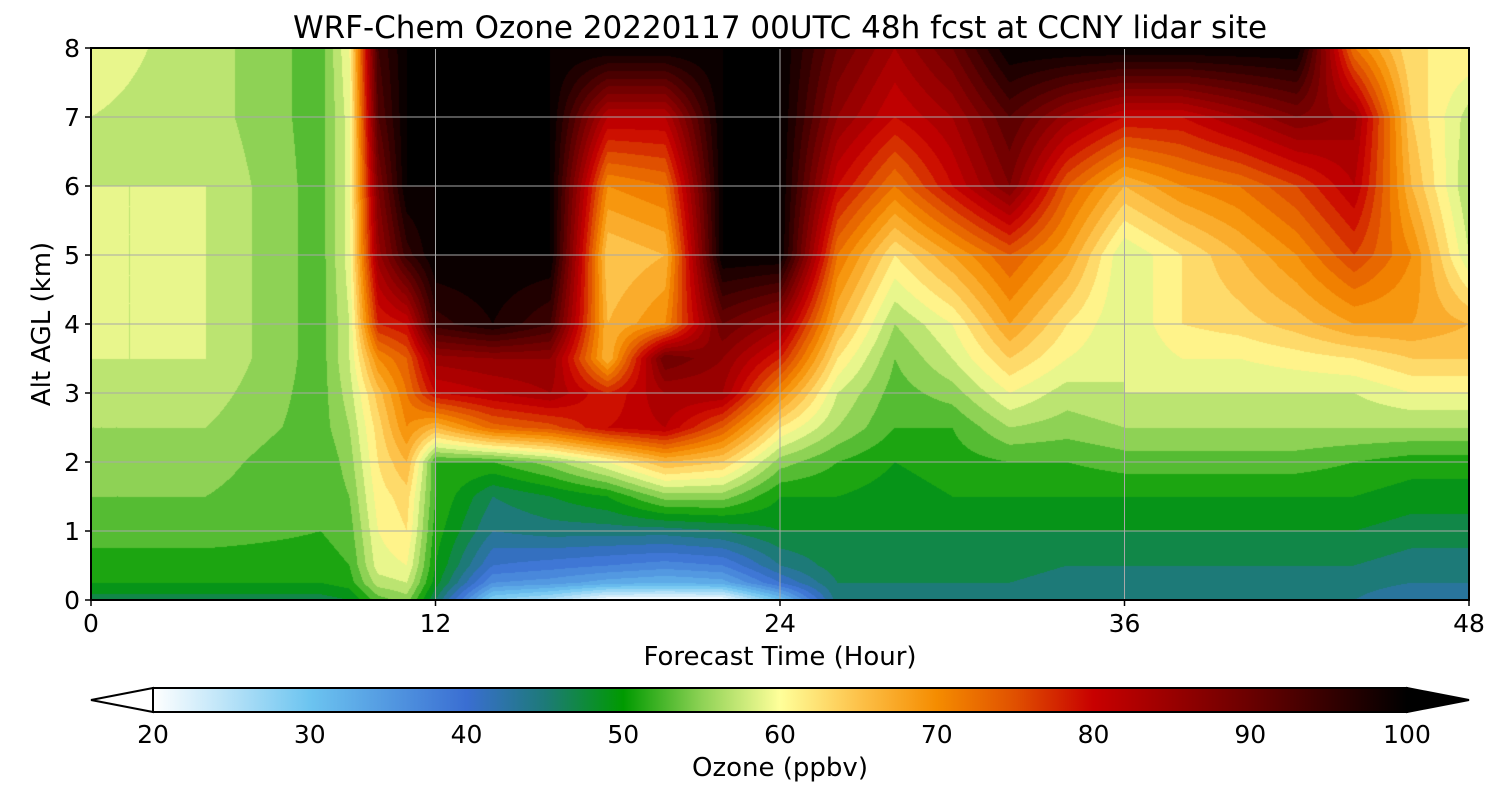  What do you see at coordinates (72, 531) in the screenshot?
I see `y-tick-label: 1` at bounding box center [72, 531].